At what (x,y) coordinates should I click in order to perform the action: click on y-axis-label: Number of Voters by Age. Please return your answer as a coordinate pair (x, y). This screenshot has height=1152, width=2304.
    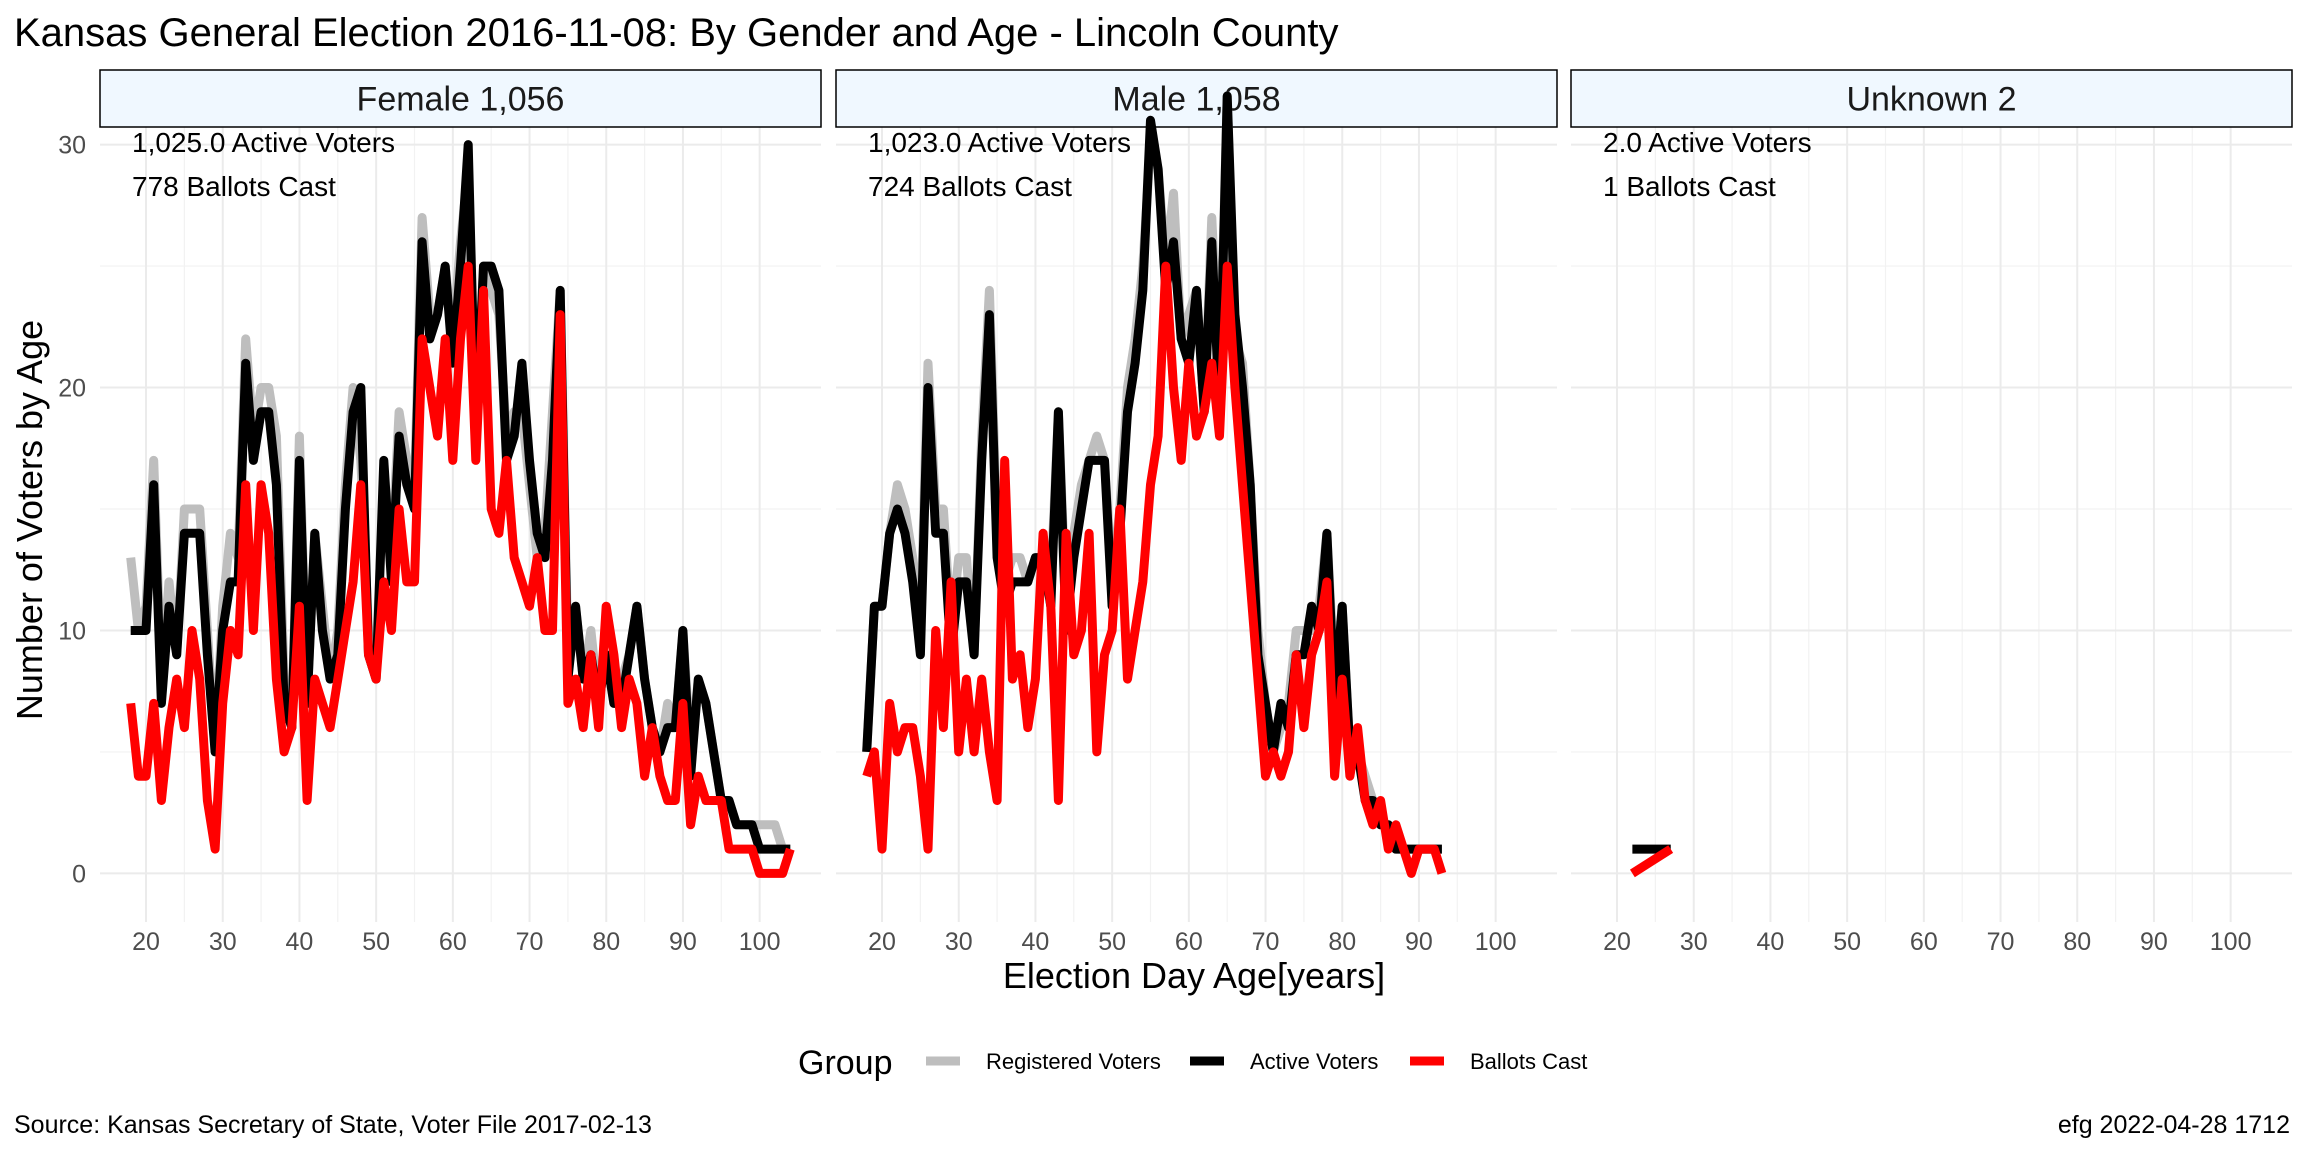
    Looking at the image, I should click on (29, 520).